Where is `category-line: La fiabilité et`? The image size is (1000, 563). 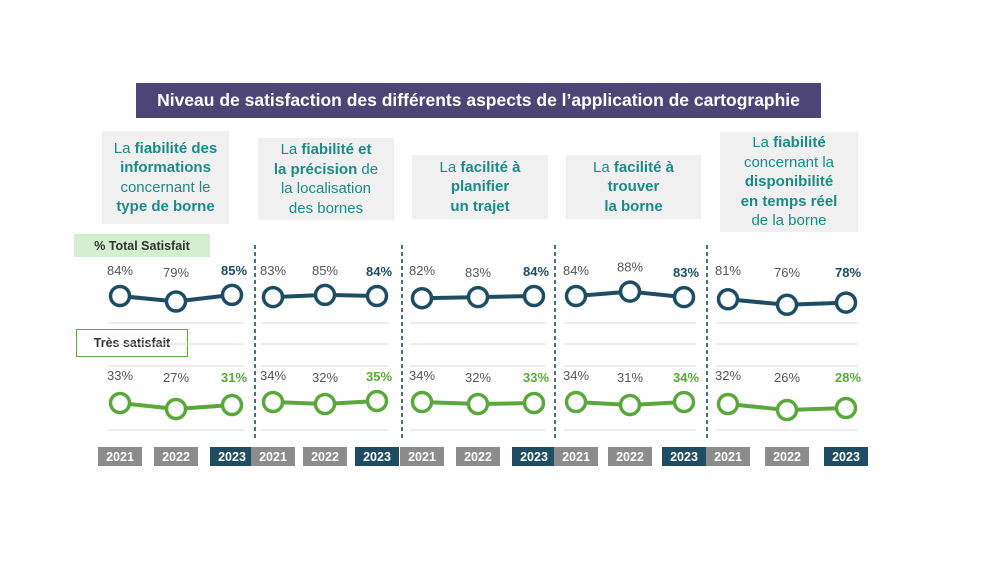 category-line: La fiabilité et is located at coordinates (326, 150).